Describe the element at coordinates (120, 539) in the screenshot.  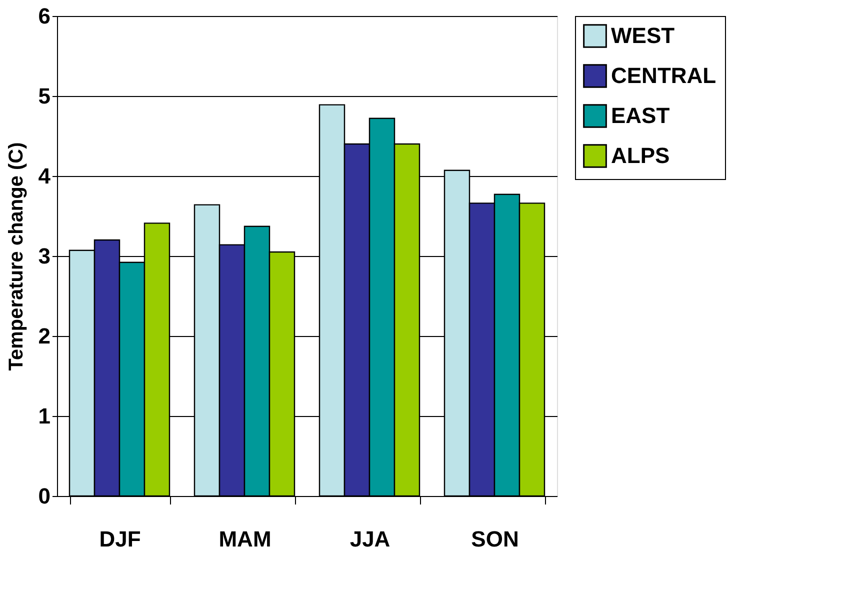
I see `x-tick-label: DJF` at that location.